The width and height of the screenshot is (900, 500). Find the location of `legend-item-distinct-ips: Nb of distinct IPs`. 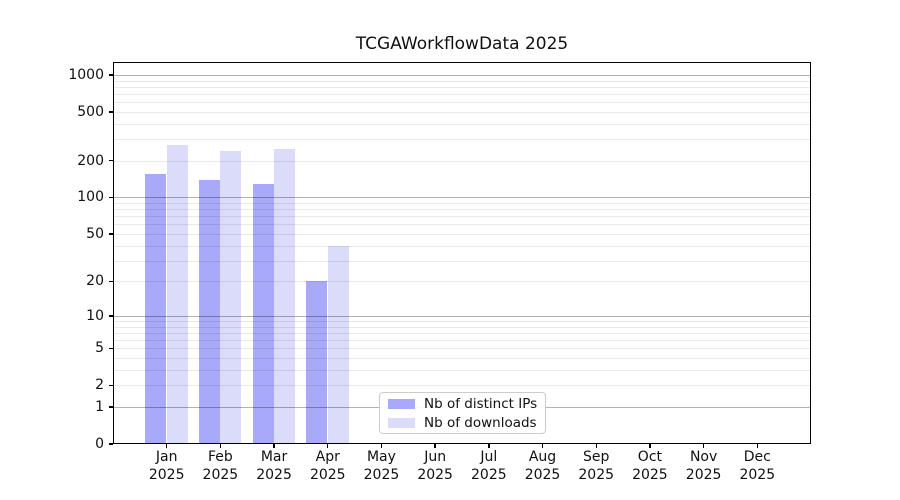

legend-item-distinct-ips: Nb of distinct IPs is located at coordinates (463, 403).